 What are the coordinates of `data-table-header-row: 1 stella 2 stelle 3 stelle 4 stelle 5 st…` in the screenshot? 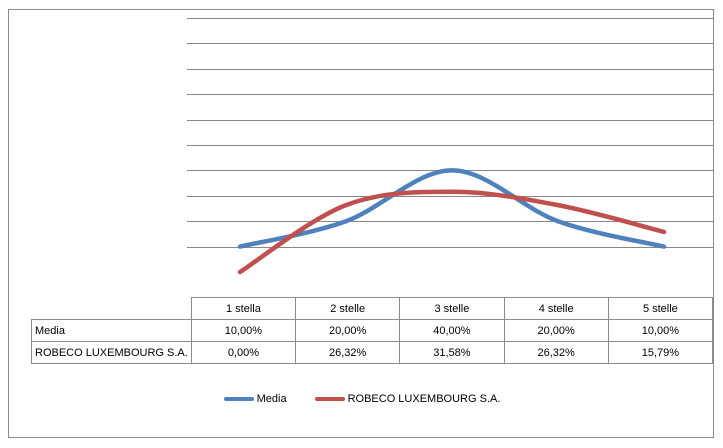 It's located at (372, 308).